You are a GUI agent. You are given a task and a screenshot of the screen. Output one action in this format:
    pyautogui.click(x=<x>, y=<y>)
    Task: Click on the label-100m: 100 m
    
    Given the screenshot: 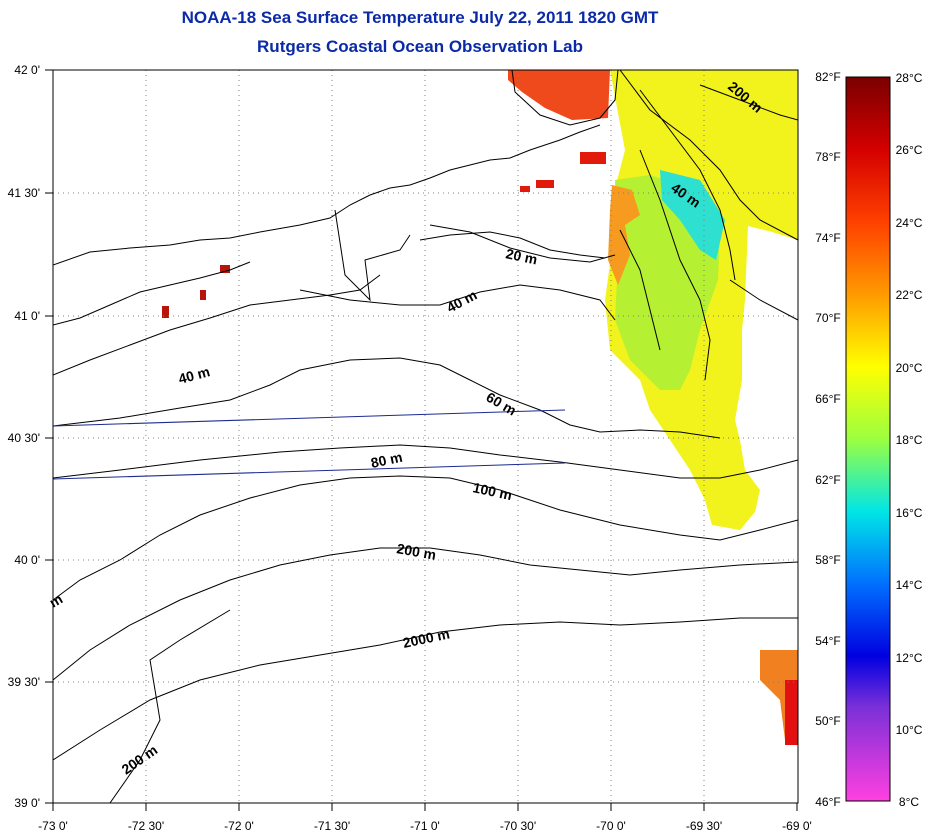 What is the action you would take?
    pyautogui.click(x=492, y=491)
    